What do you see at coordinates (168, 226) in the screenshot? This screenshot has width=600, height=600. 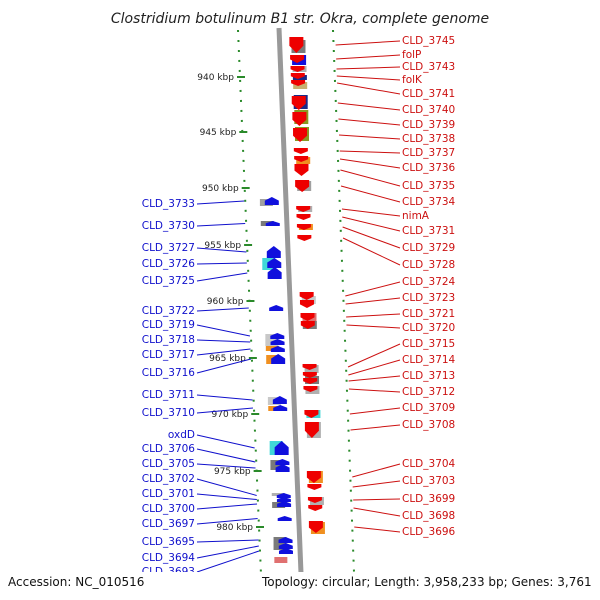 I see `gene-label-minus: CLD_3730` at bounding box center [168, 226].